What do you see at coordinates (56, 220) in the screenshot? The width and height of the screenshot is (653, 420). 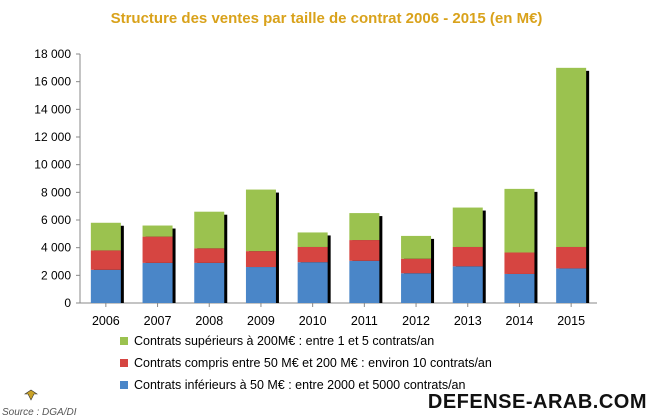 I see `y-tick-label: 6 000` at bounding box center [56, 220].